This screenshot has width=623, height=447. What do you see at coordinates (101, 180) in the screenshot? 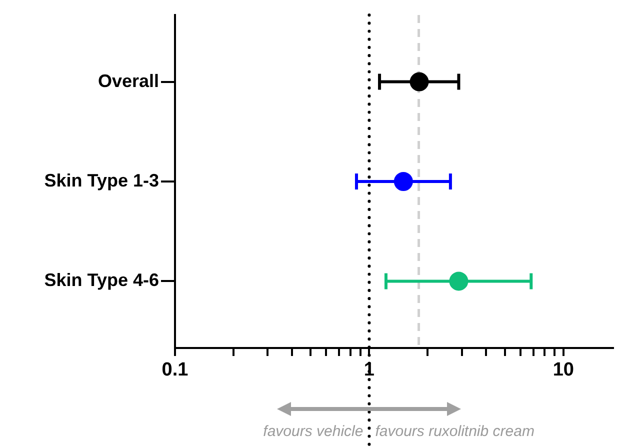
I see `y-tick-label: Skin Type 1-3` at bounding box center [101, 180].